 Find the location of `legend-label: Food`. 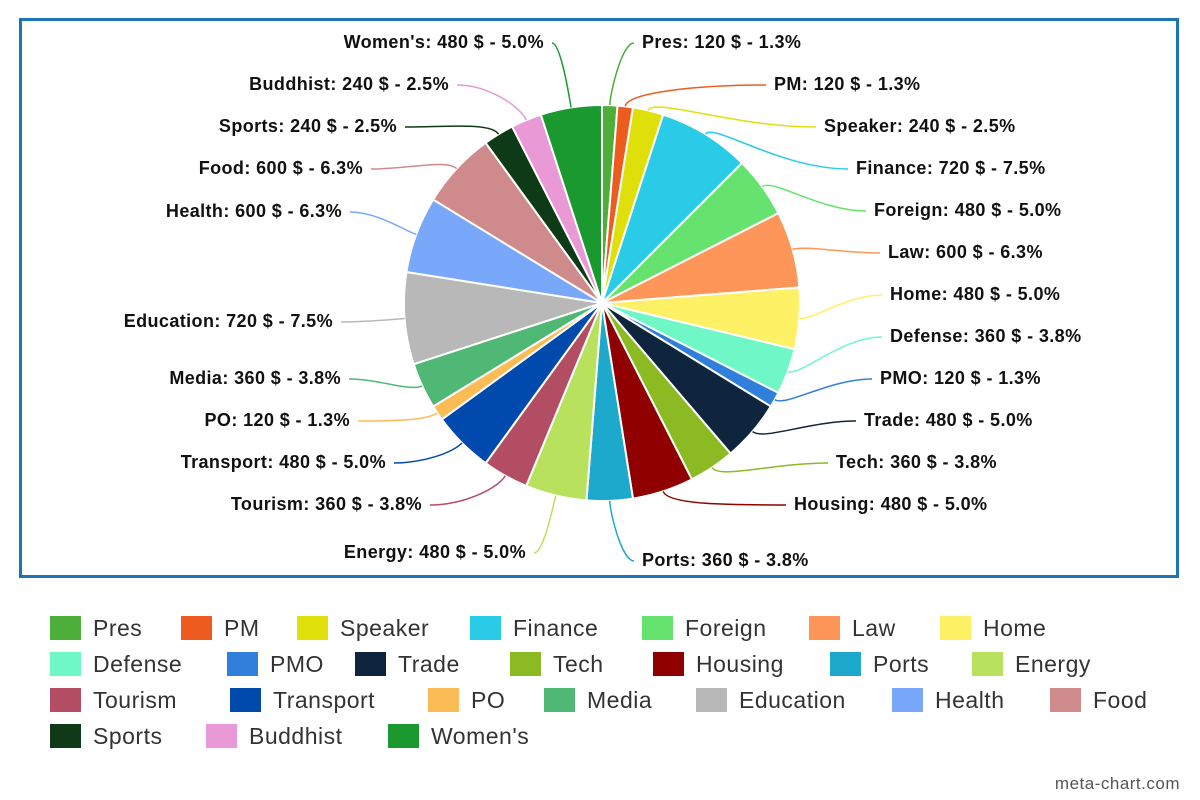

legend-label: Food is located at coordinates (1120, 699).